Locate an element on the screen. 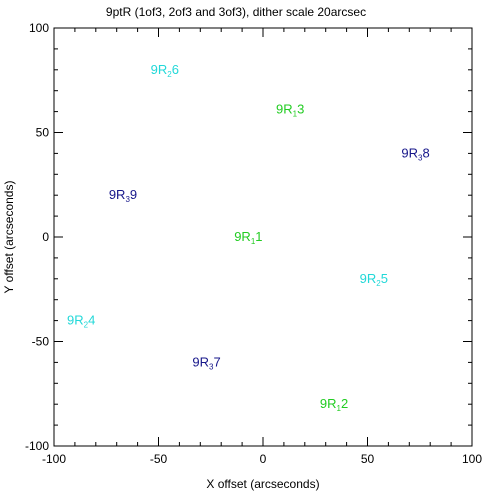 Image resolution: width=500 pixels, height=500 pixels. x-tick-label: 100 is located at coordinates (472, 459).